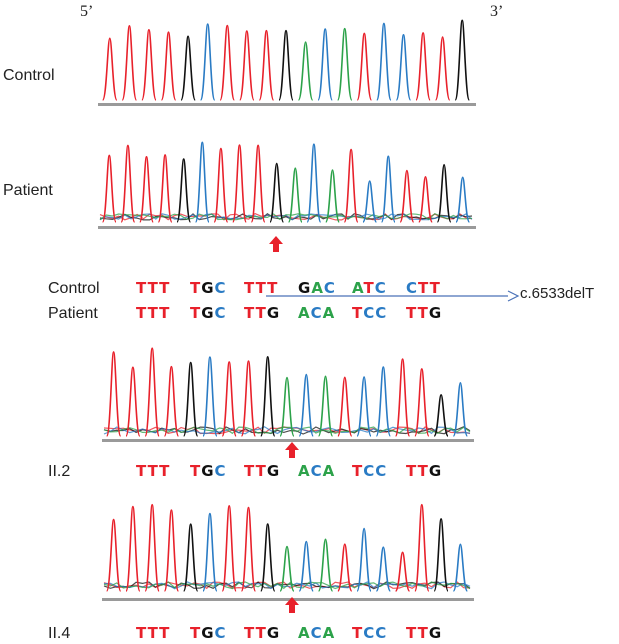  What do you see at coordinates (59, 633) in the screenshot?
I see `panel-label-ii4: II.4` at bounding box center [59, 633].